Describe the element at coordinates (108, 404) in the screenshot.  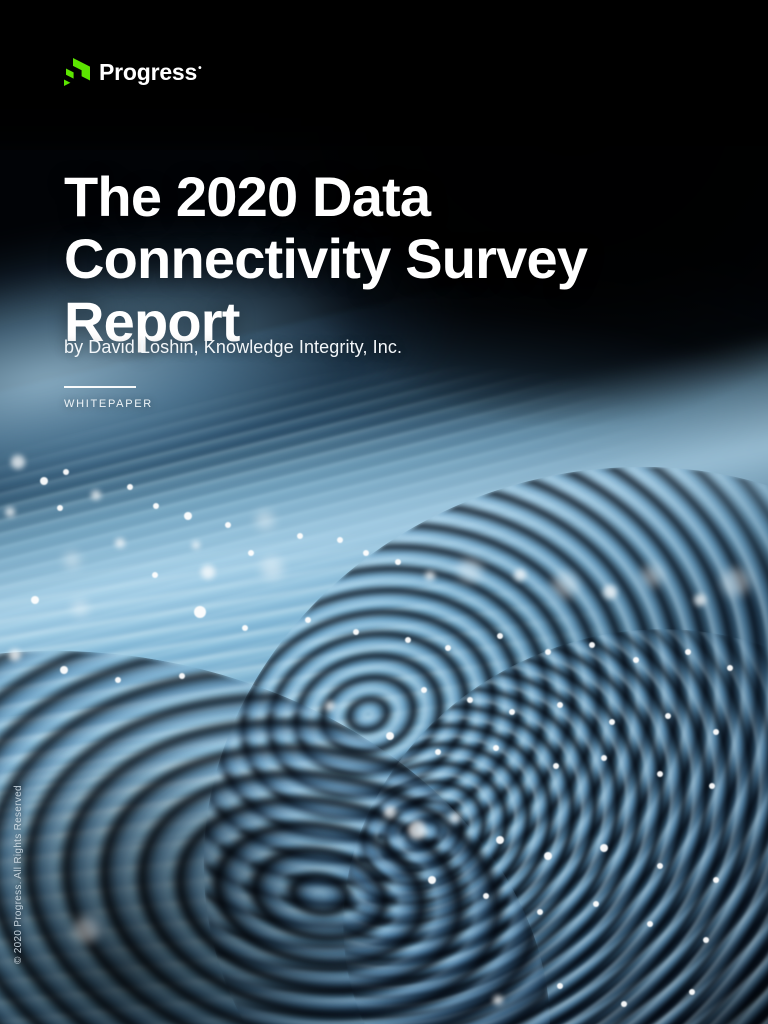
I see `document-type-kicker: WHITEPAPER` at that location.